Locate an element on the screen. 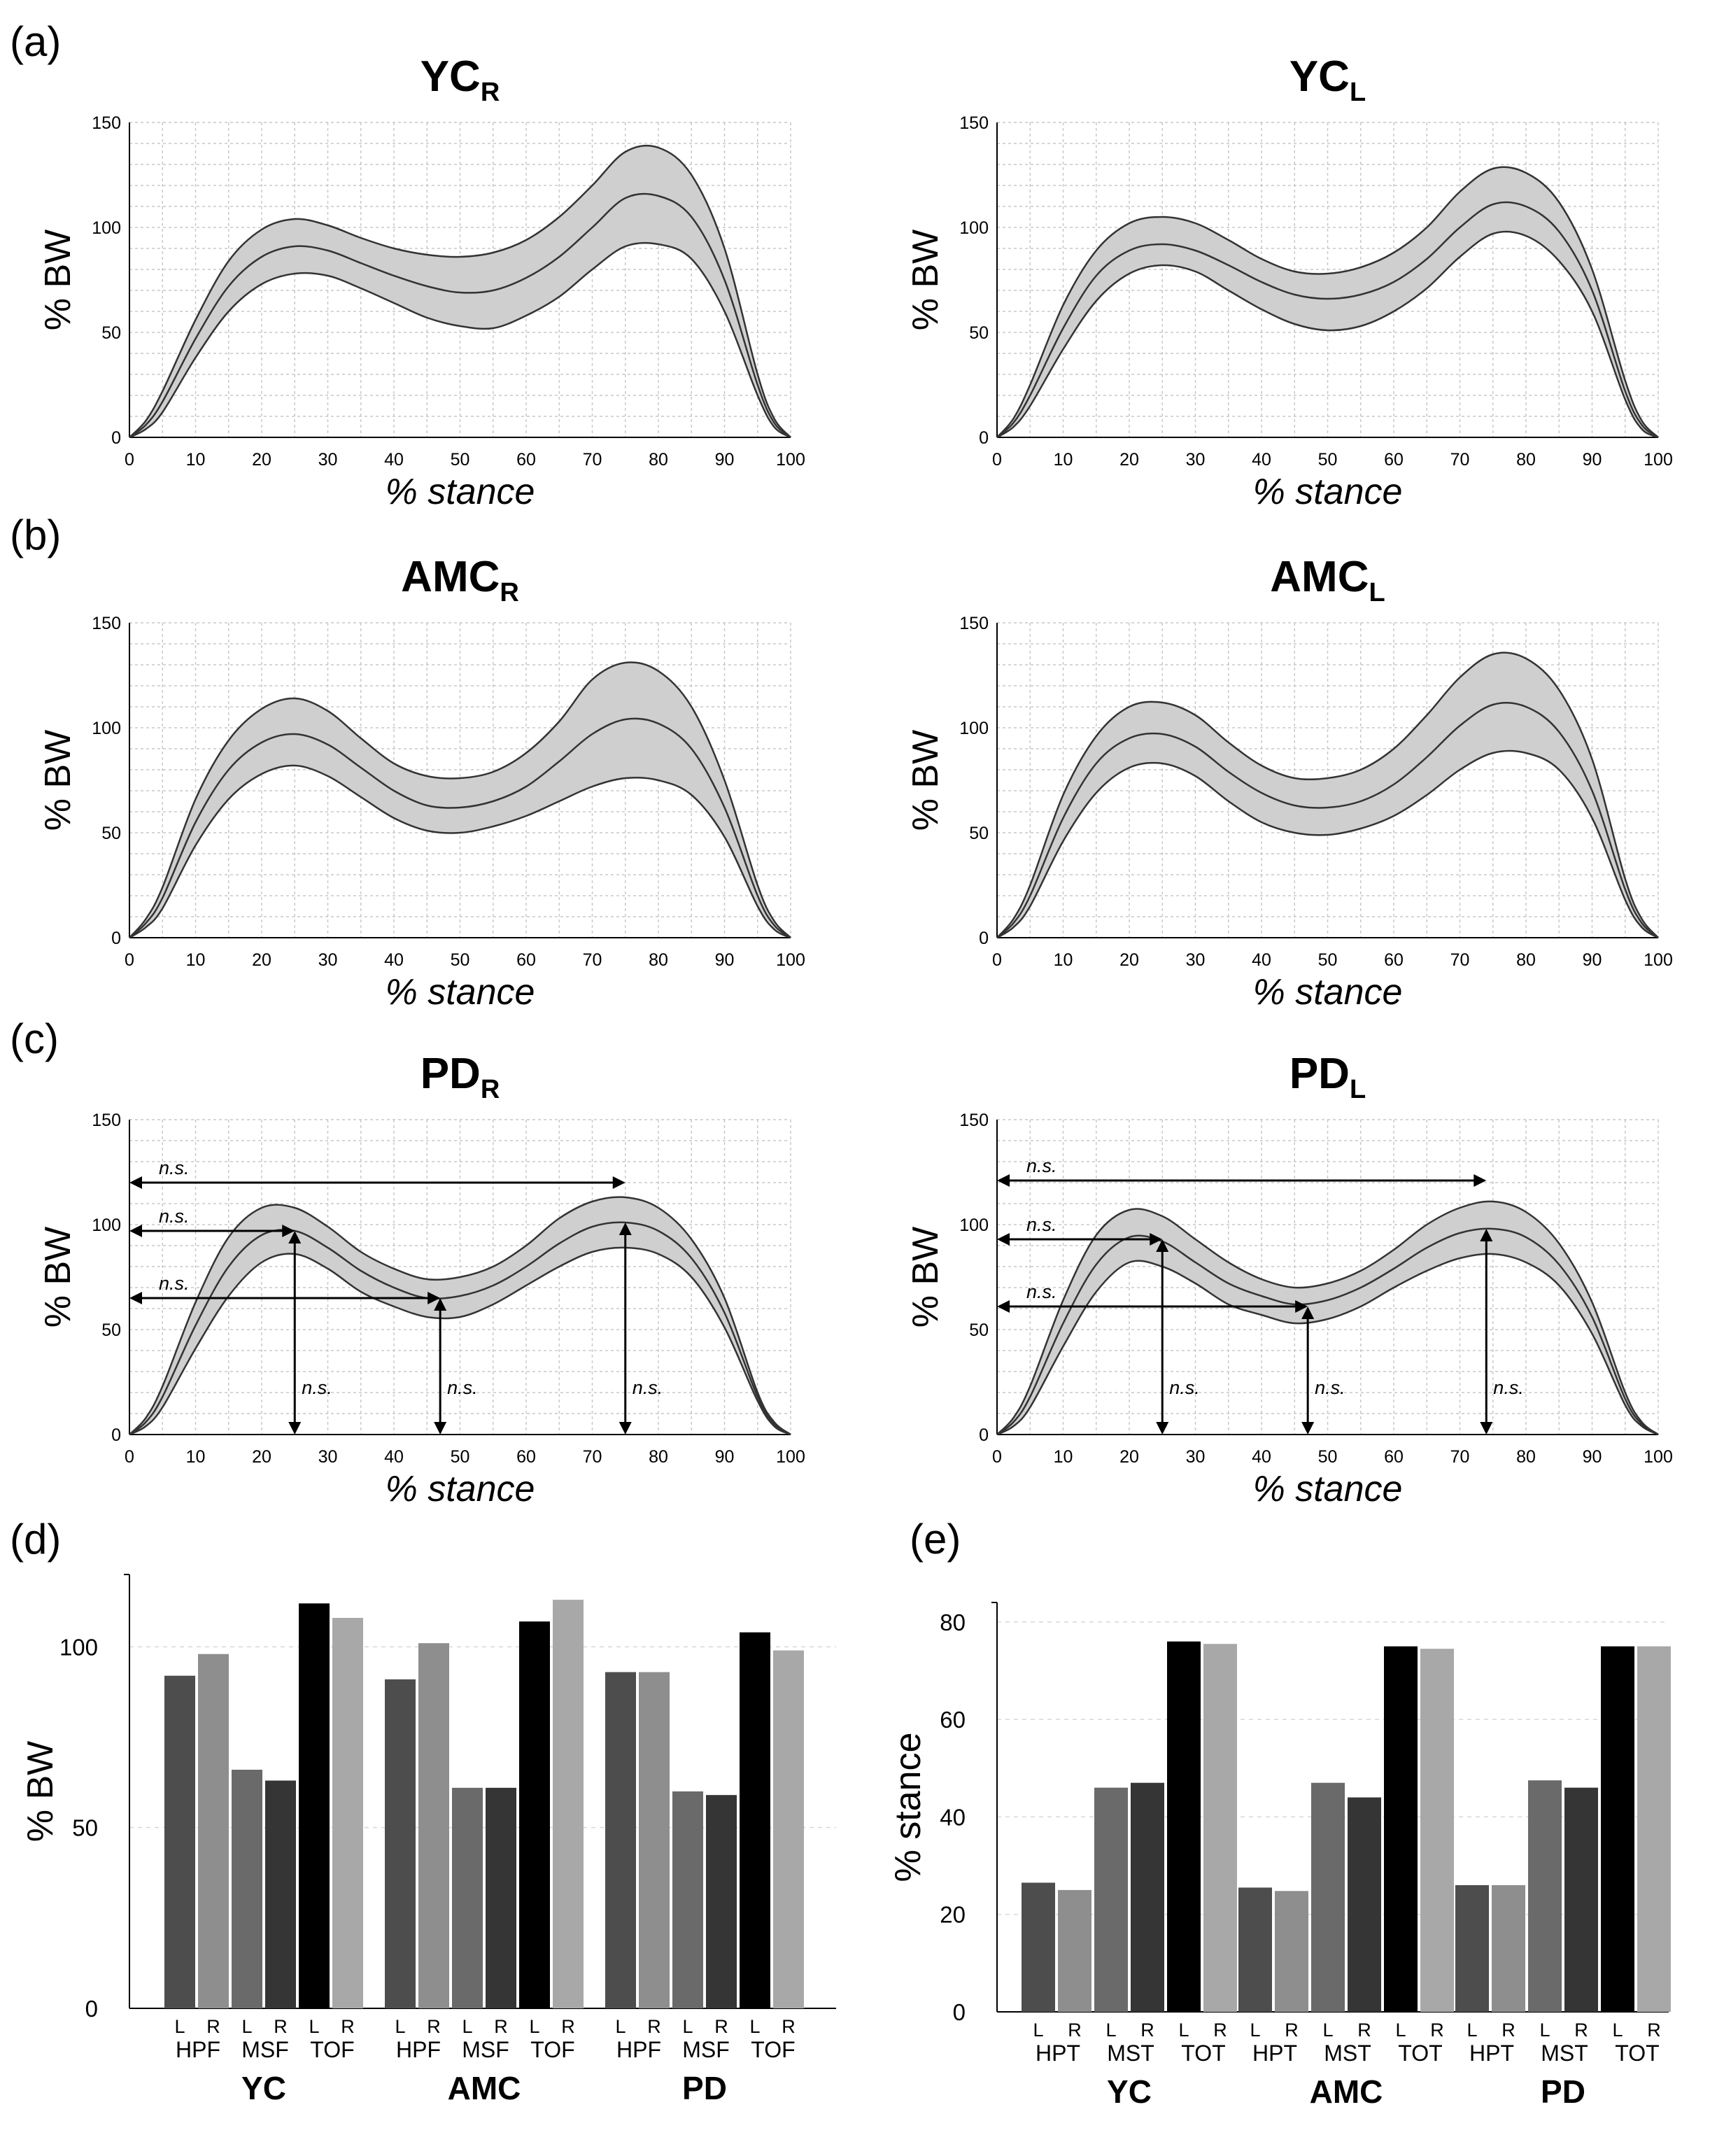 The image size is (1710, 2156). subgroup-label: TOT is located at coordinates (1637, 2053).